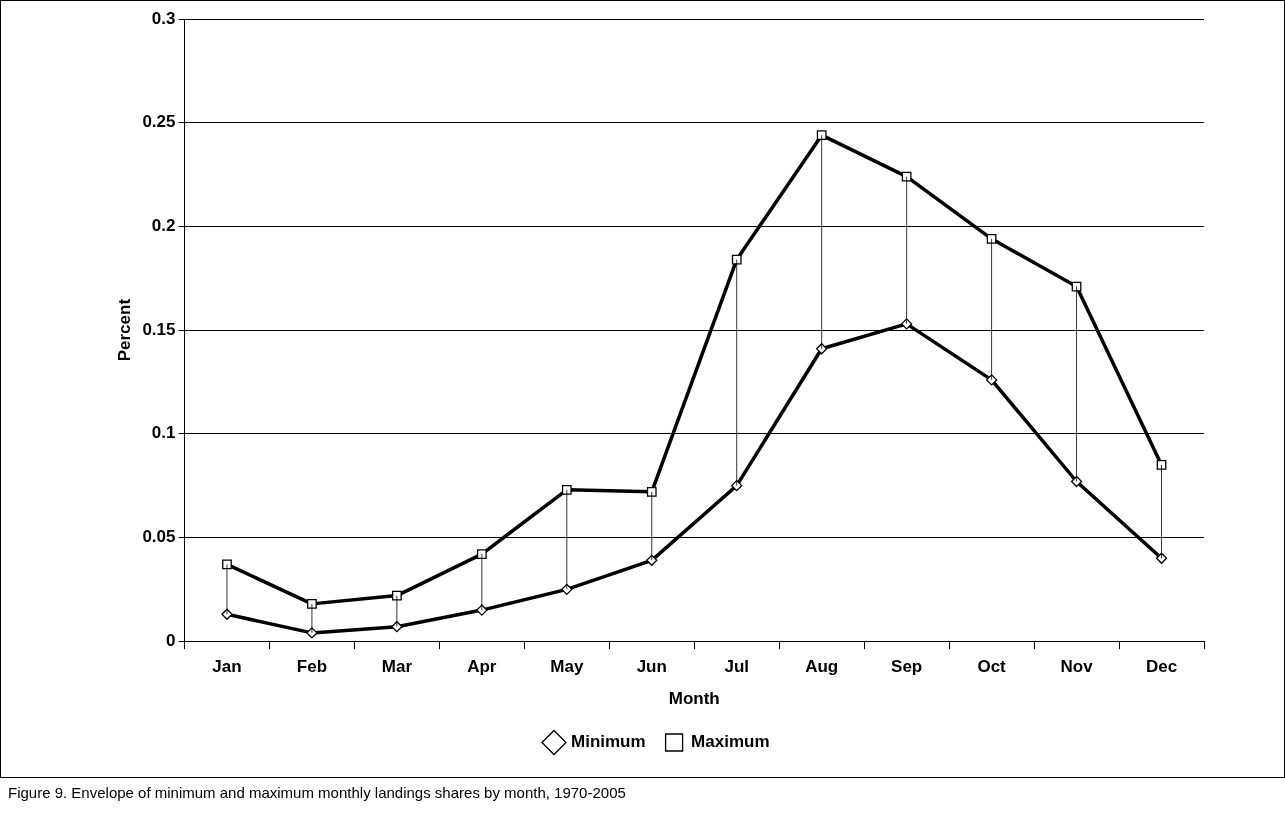 The width and height of the screenshot is (1285, 818). What do you see at coordinates (608, 742) in the screenshot?
I see `legend-label: Minimum` at bounding box center [608, 742].